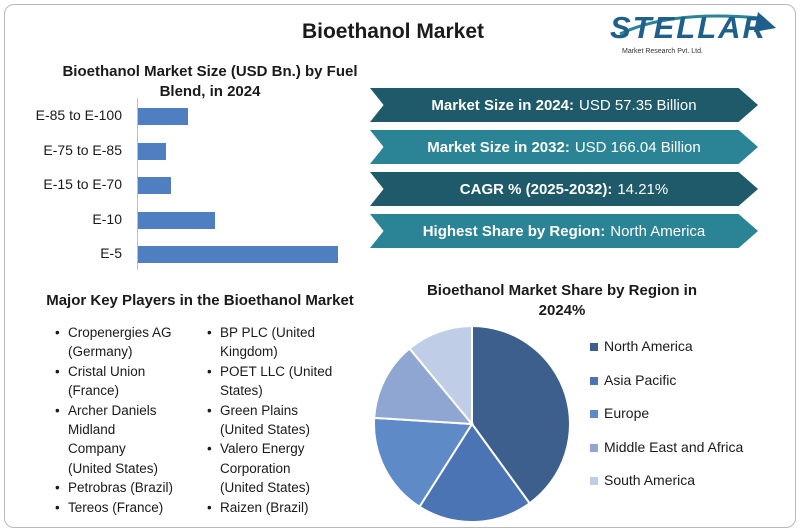  I want to click on logo-wordmark: STELLAR, so click(688, 27).